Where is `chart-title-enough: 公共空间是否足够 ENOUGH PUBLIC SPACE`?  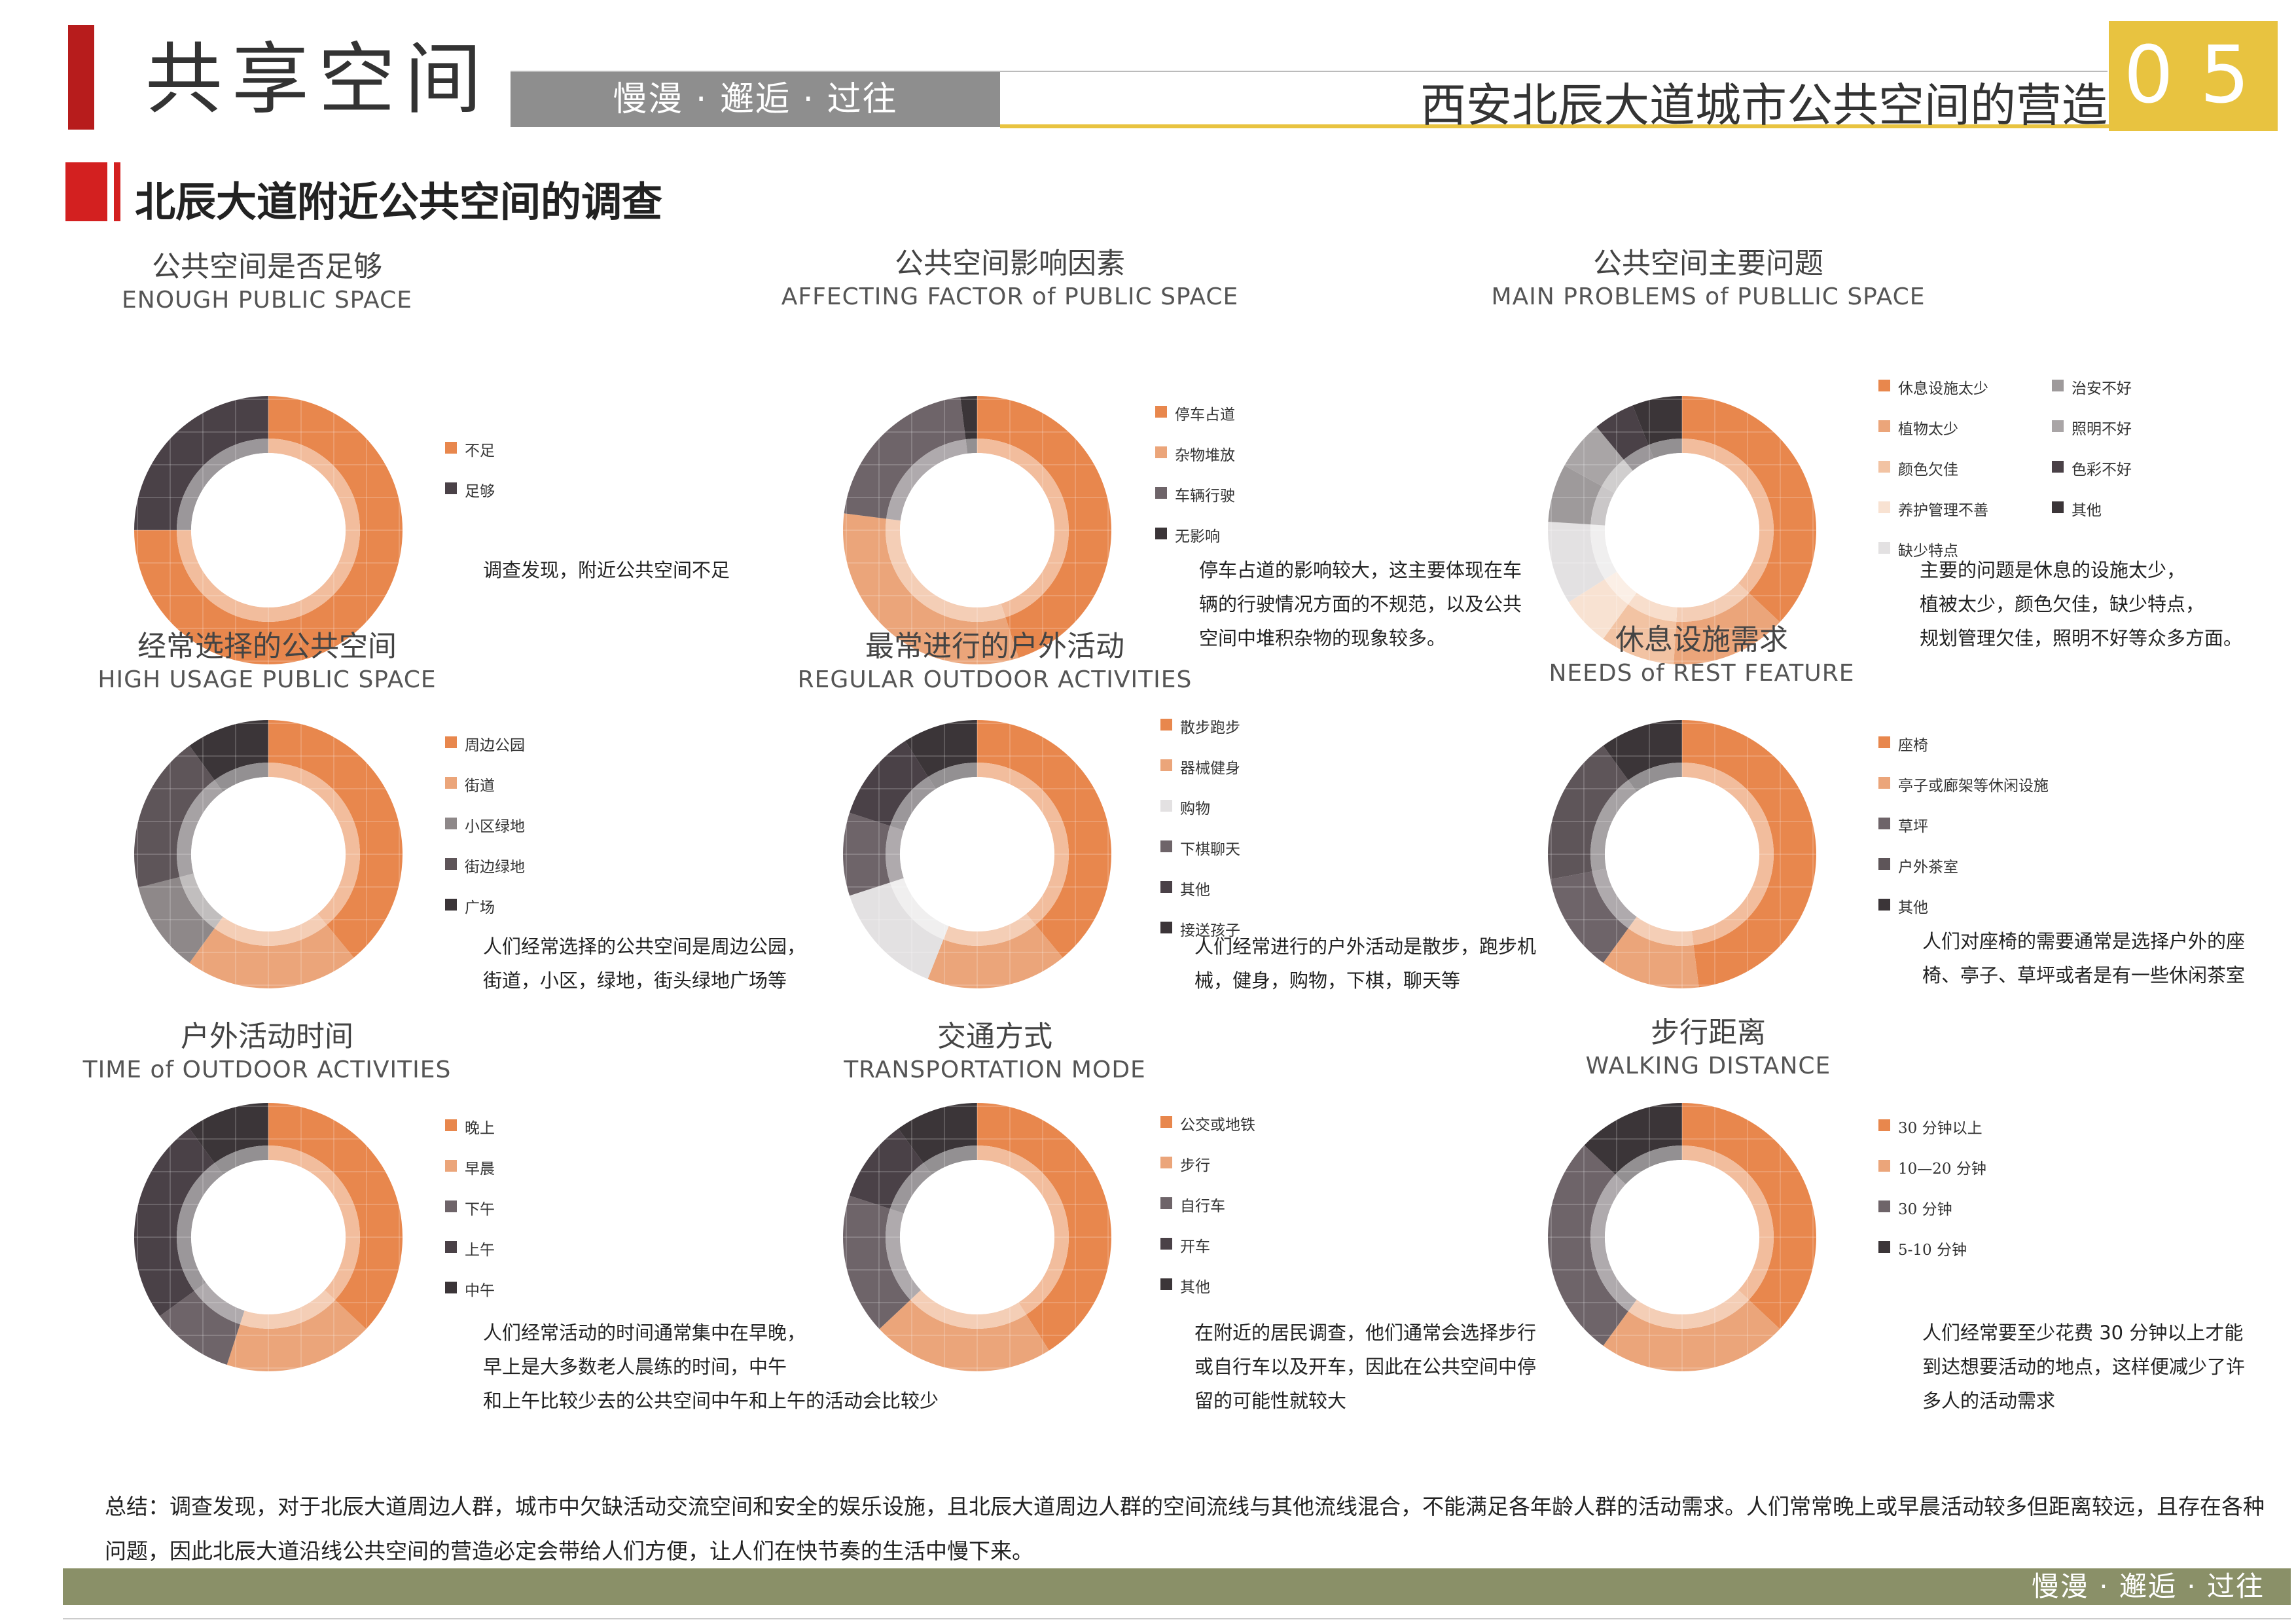 chart-title-enough: 公共空间是否足够 ENOUGH PUBLIC SPACE is located at coordinates (267, 282).